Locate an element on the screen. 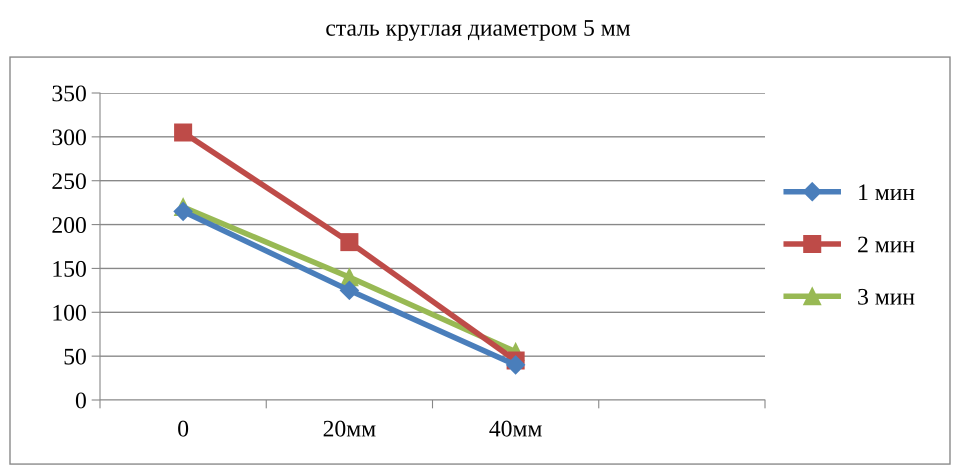  y-tick-label: 350 is located at coordinates (69, 93).